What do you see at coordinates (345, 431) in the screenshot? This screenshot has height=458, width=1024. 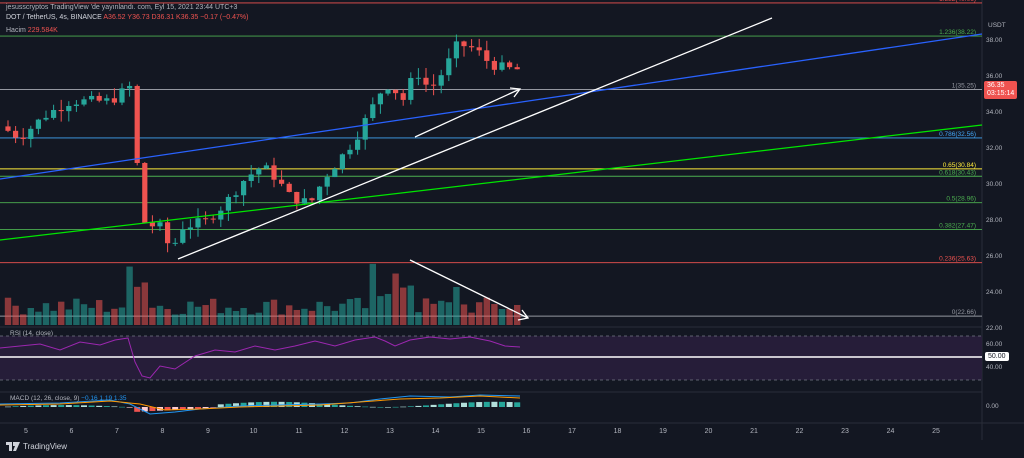 I see `time-tick: 12` at bounding box center [345, 431].